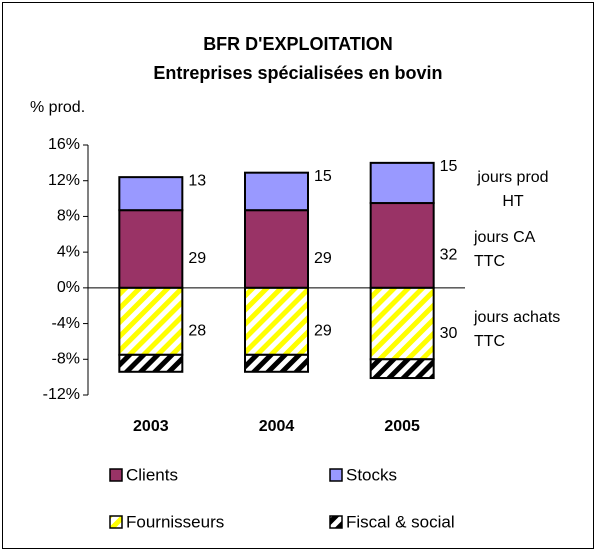 The height and width of the screenshot is (552, 597). I want to click on y-tick-label: -8%, so click(66, 359).